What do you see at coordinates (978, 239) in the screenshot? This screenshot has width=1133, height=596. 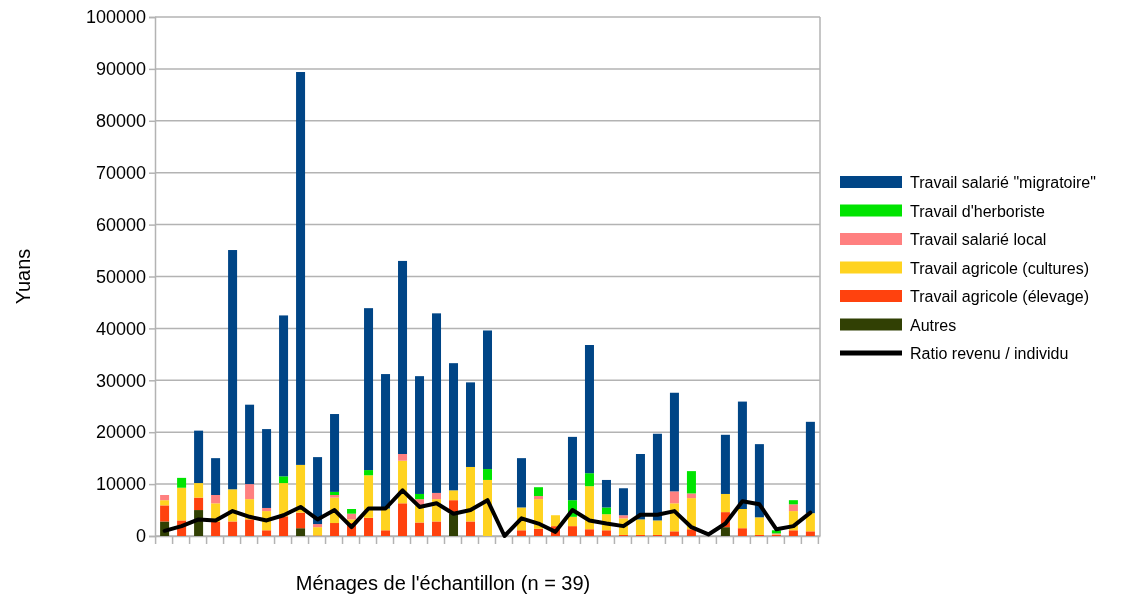 I see `legend-label: Travail salarié local` at bounding box center [978, 239].